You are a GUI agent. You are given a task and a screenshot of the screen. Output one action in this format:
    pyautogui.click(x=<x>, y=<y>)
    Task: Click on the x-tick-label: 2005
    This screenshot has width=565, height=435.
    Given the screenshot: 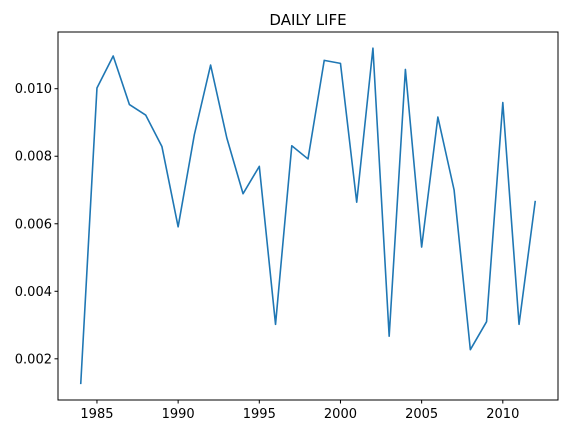 What is the action you would take?
    pyautogui.click(x=421, y=414)
    